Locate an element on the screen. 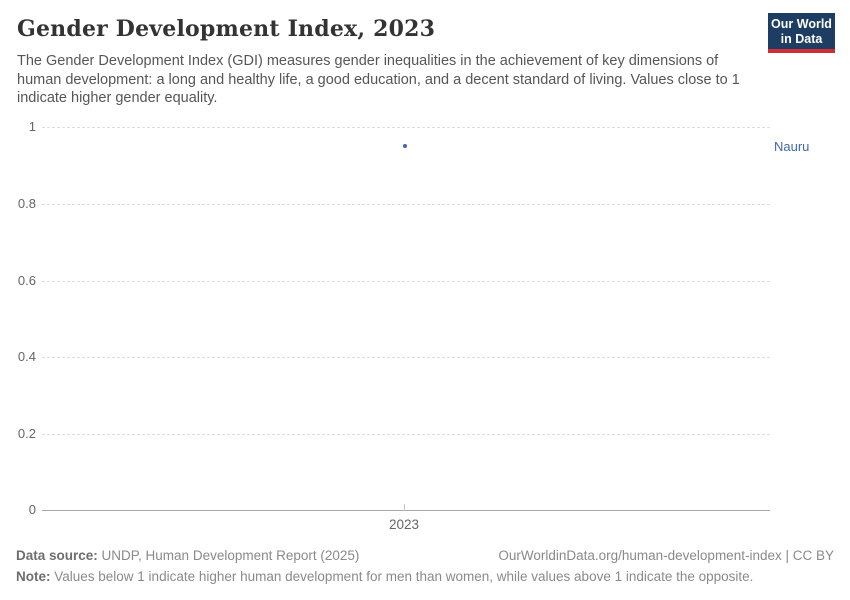 This screenshot has width=850, height=600. x-axis-line is located at coordinates (406, 510).